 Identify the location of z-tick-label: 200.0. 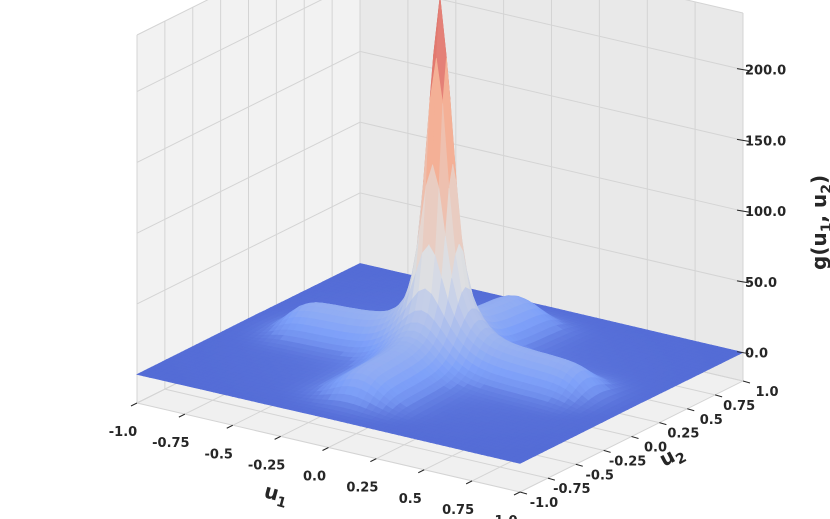
(765, 71).